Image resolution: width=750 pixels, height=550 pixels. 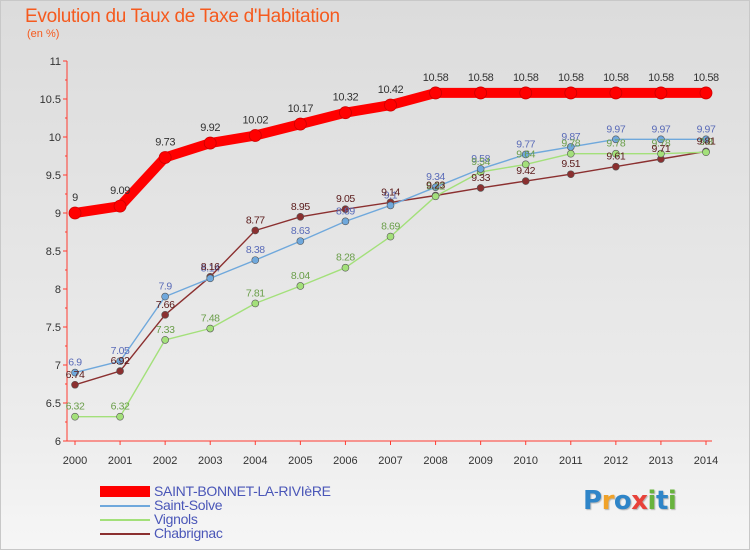 I want to click on legend-label: SAINT-BONNET-LA-RIVIèRE, so click(x=242, y=491).